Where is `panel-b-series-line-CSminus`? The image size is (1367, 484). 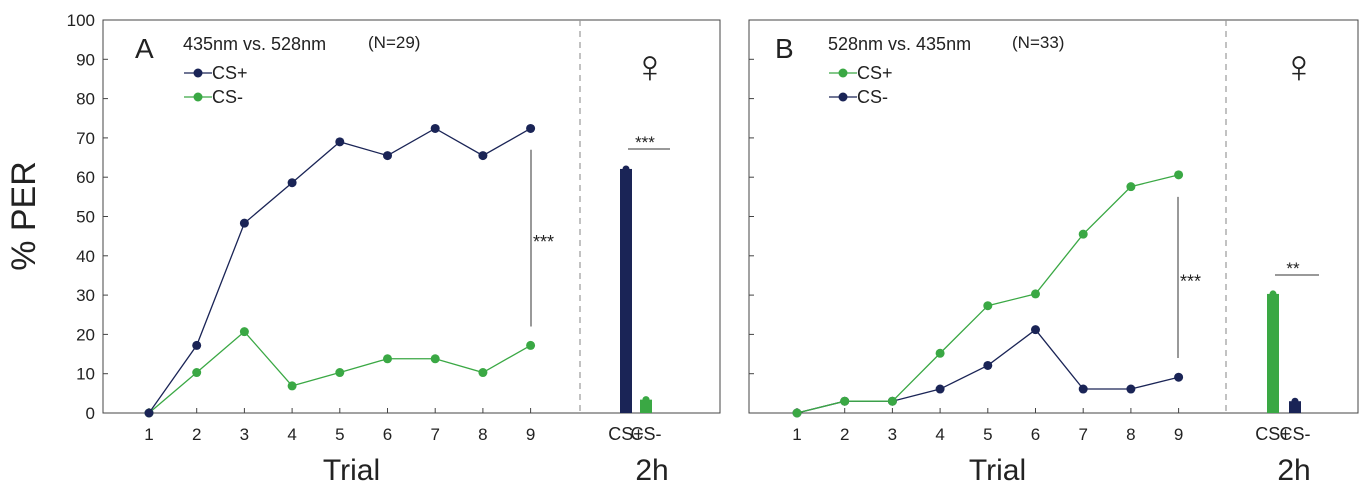 panel-b-series-line-CSminus is located at coordinates (987, 371).